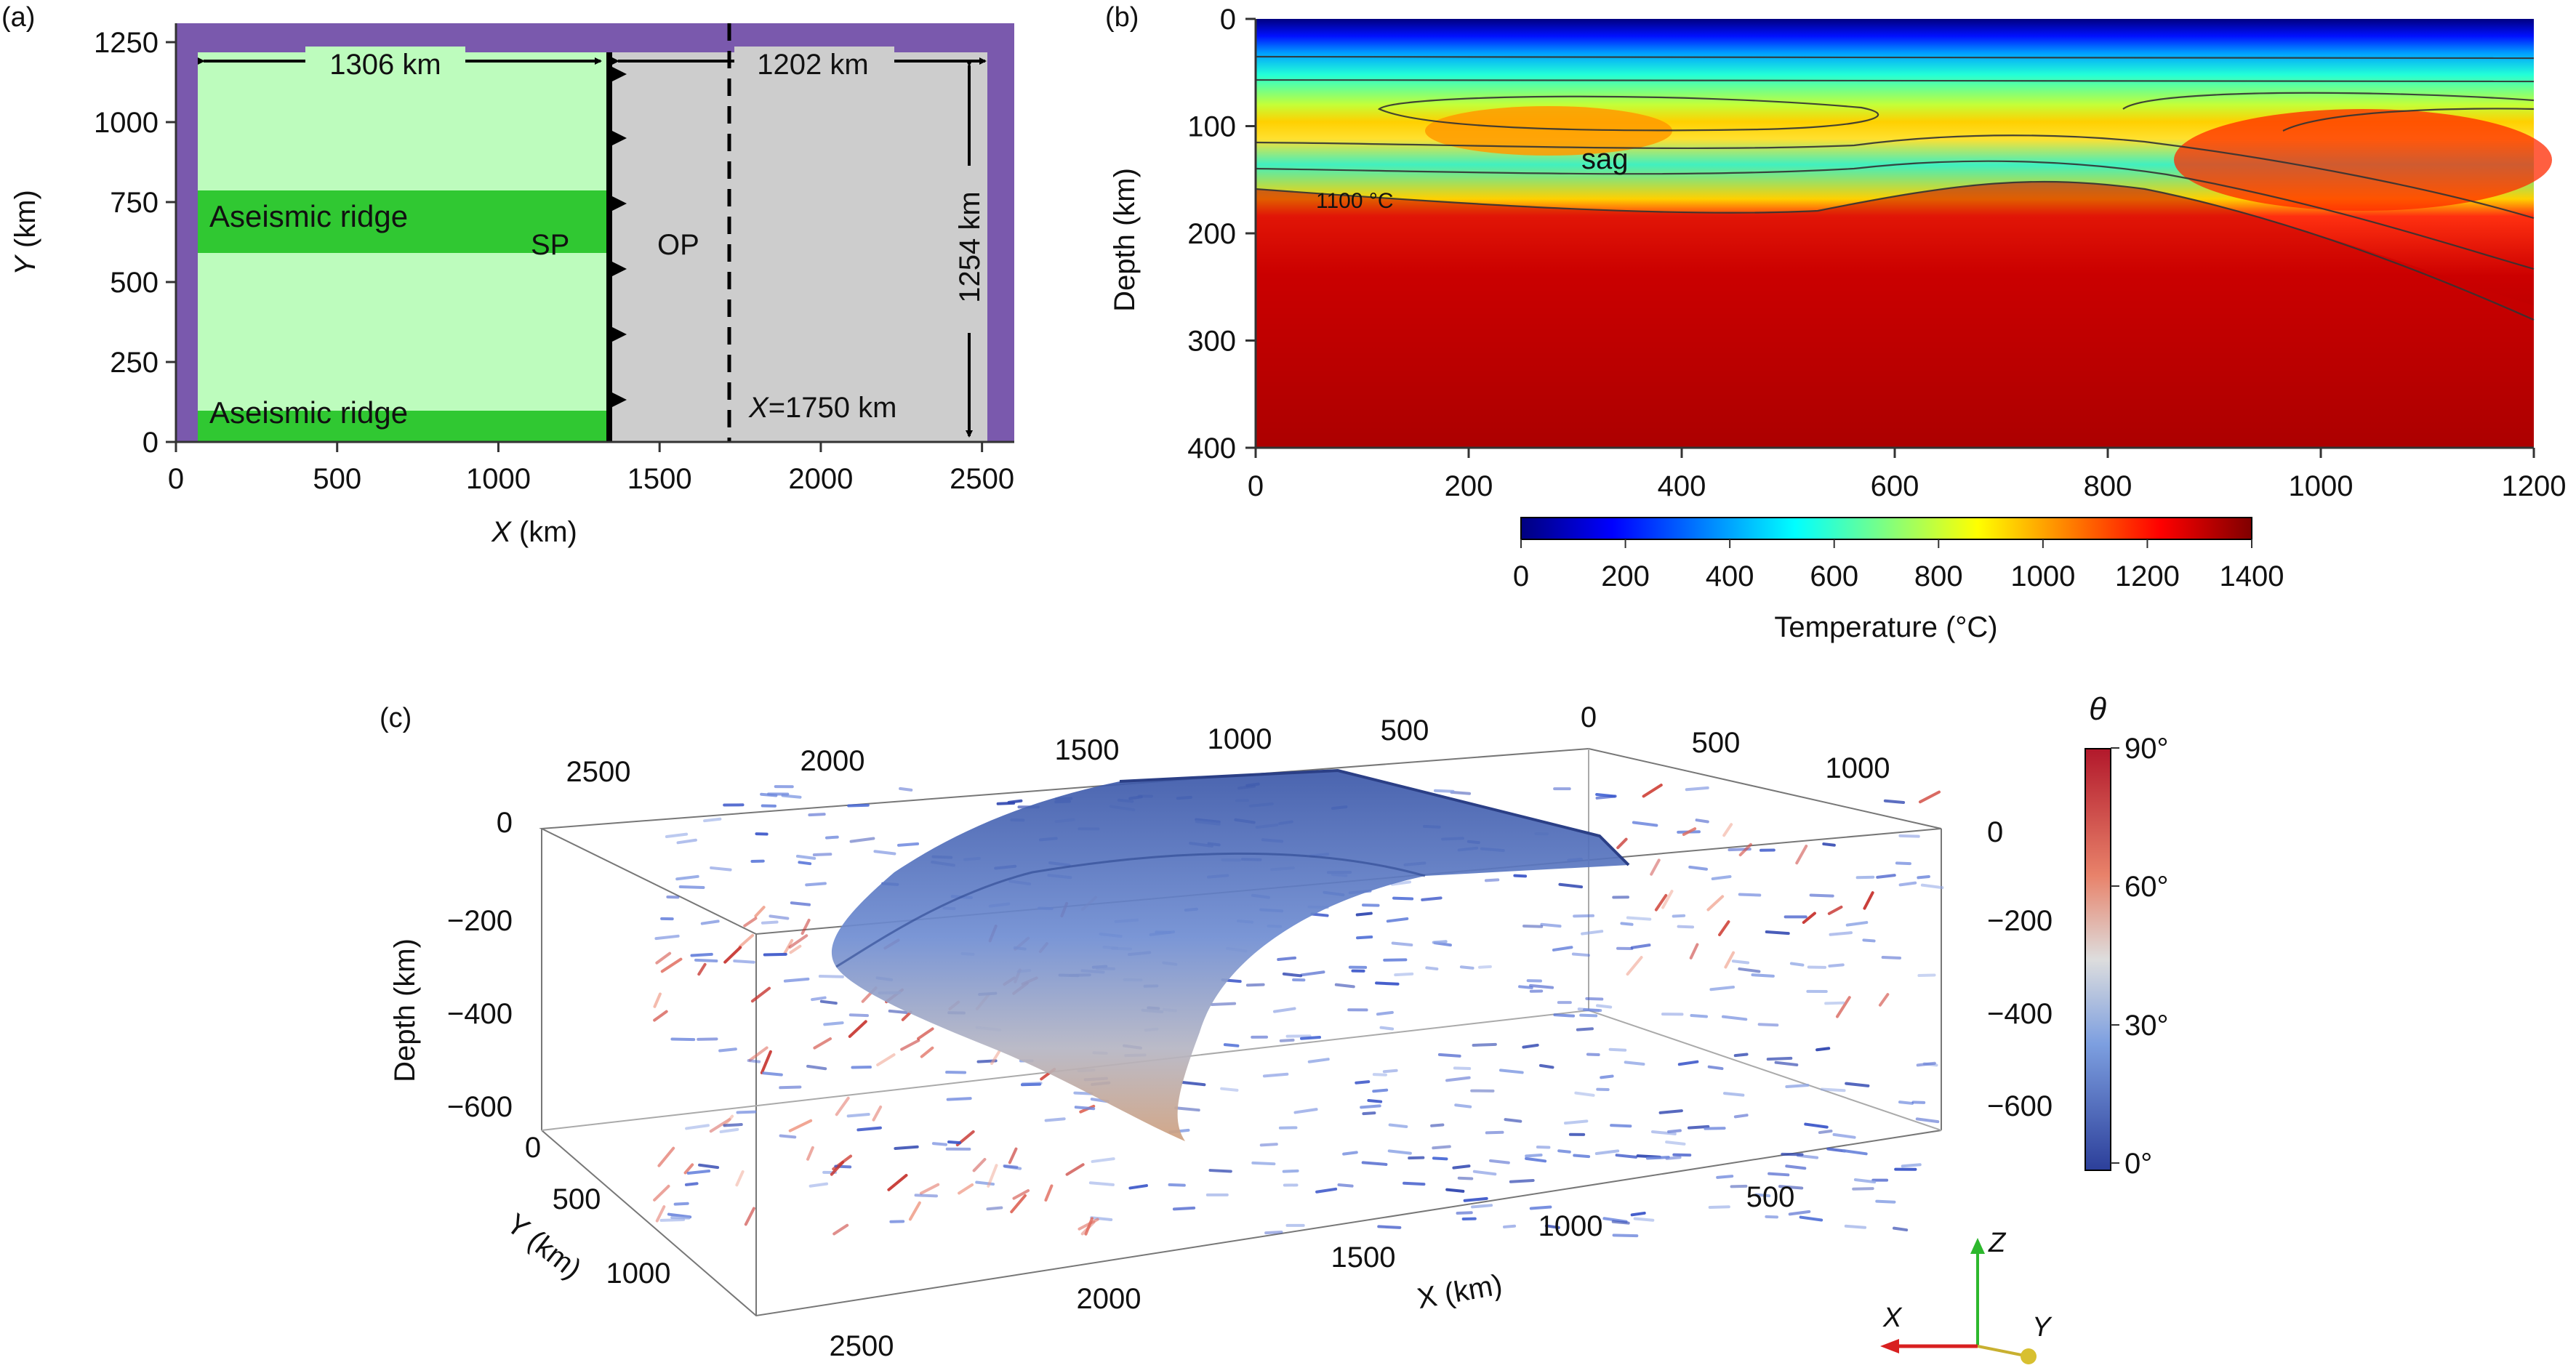  What do you see at coordinates (1570, 1226) in the screenshot?
I see `c-bottom-xtick: 1000` at bounding box center [1570, 1226].